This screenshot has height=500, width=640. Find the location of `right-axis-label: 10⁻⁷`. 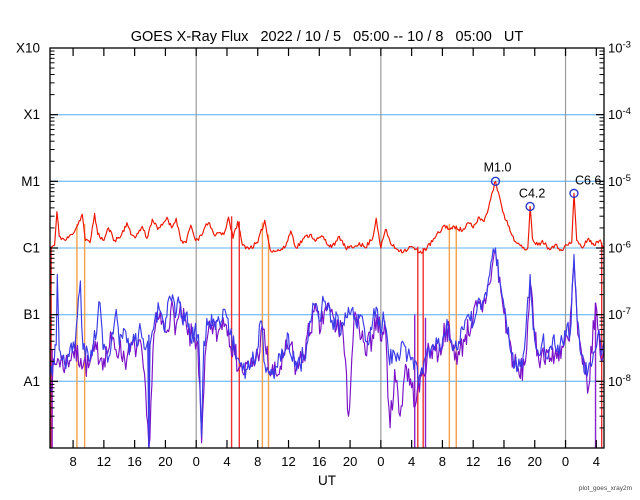

right-axis-label: 10⁻⁷ is located at coordinates (619, 314).